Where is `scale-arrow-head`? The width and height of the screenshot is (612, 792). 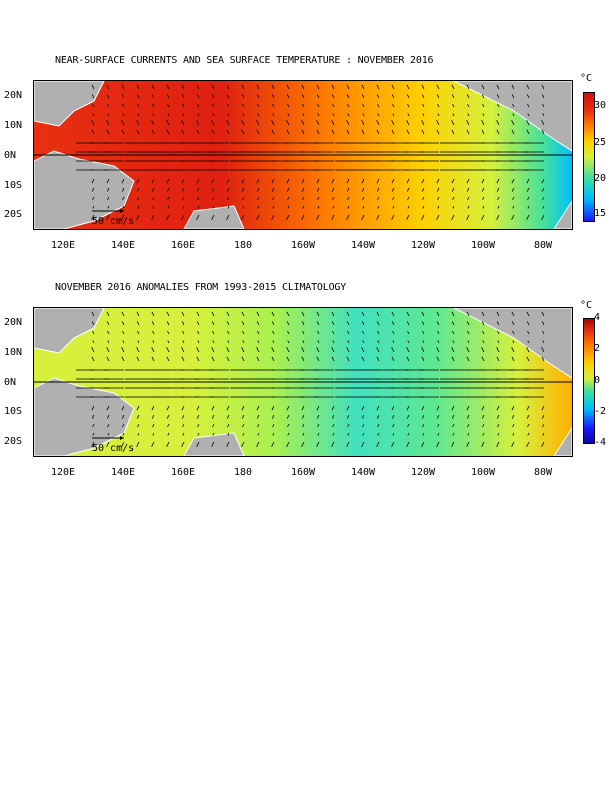 scale-arrow-head is located at coordinates (122, 438).